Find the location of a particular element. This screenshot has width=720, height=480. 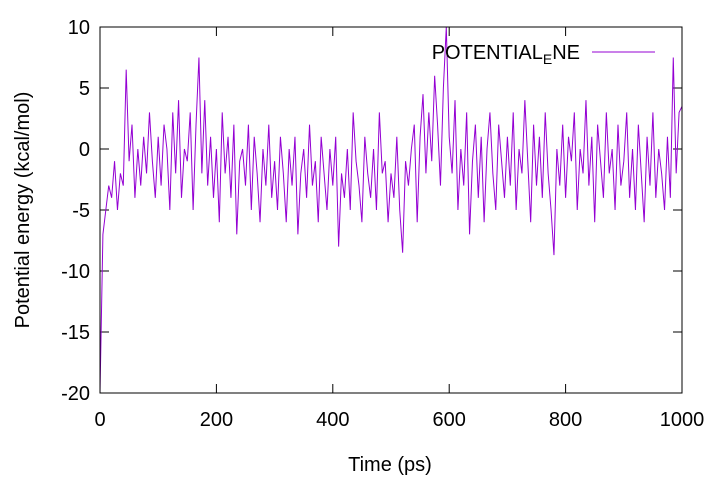

y-tick-label: 10 is located at coordinates (79, 28).